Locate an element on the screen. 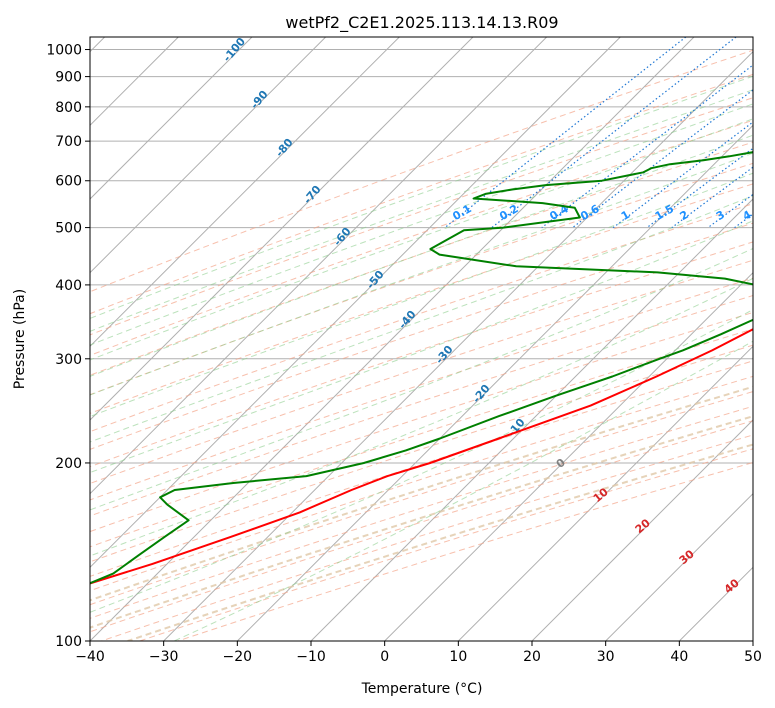 The height and width of the screenshot is (708, 775). adiabat-label: -20 is located at coordinates (481, 394).